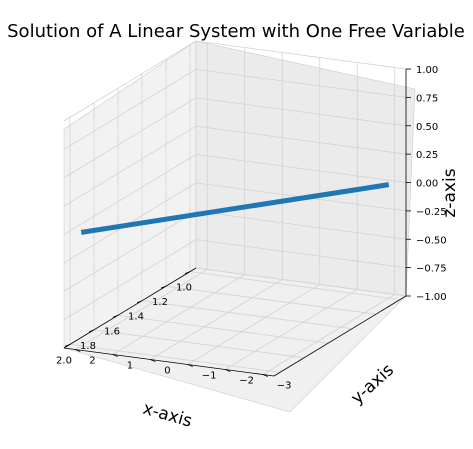 The image size is (473, 449). Describe the element at coordinates (372, 384) in the screenshot. I see `y-axis-label: y-axis` at that location.